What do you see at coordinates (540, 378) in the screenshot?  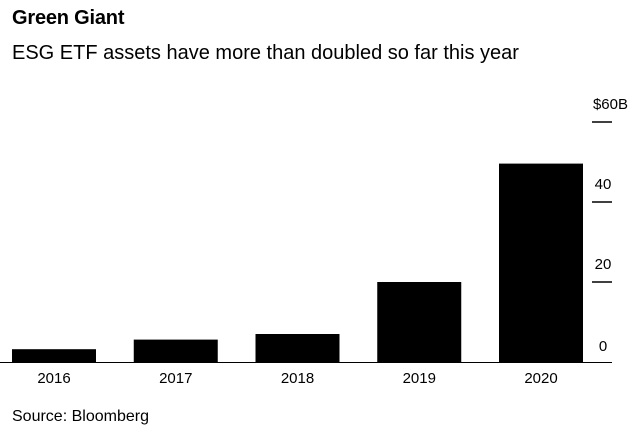 I see `x-tick-label-2020: 2020` at bounding box center [540, 378].